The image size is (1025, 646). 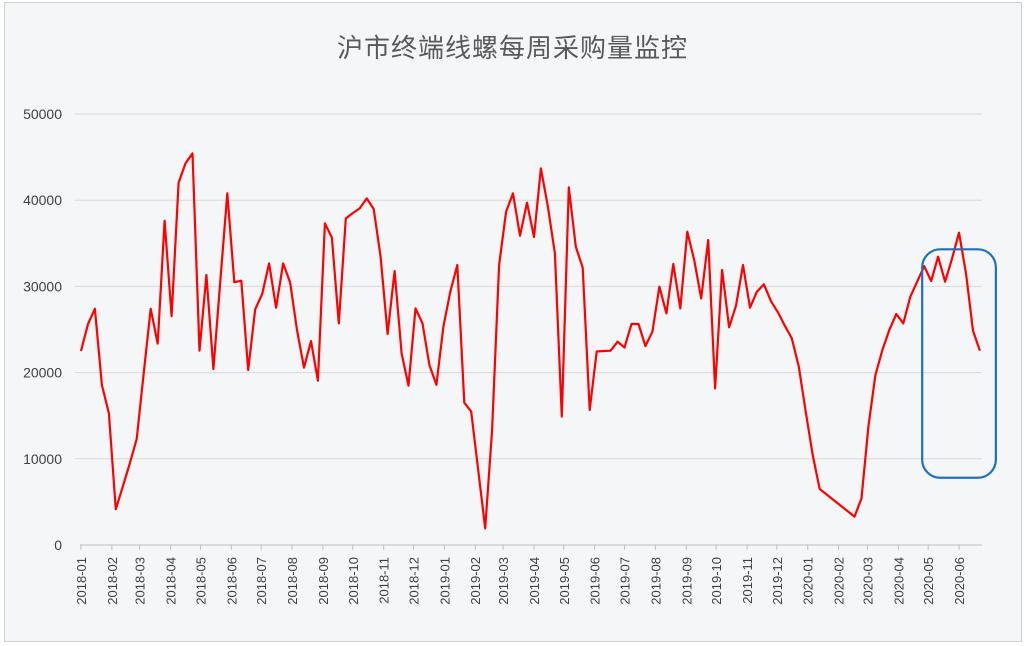 What do you see at coordinates (928, 581) in the screenshot?
I see `x-tick-label: 2020-05` at bounding box center [928, 581].